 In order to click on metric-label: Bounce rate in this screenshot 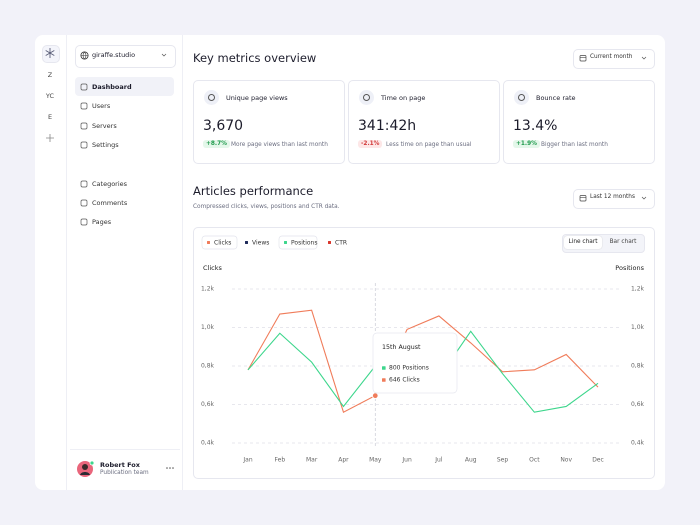, I will do `click(556, 98)`.